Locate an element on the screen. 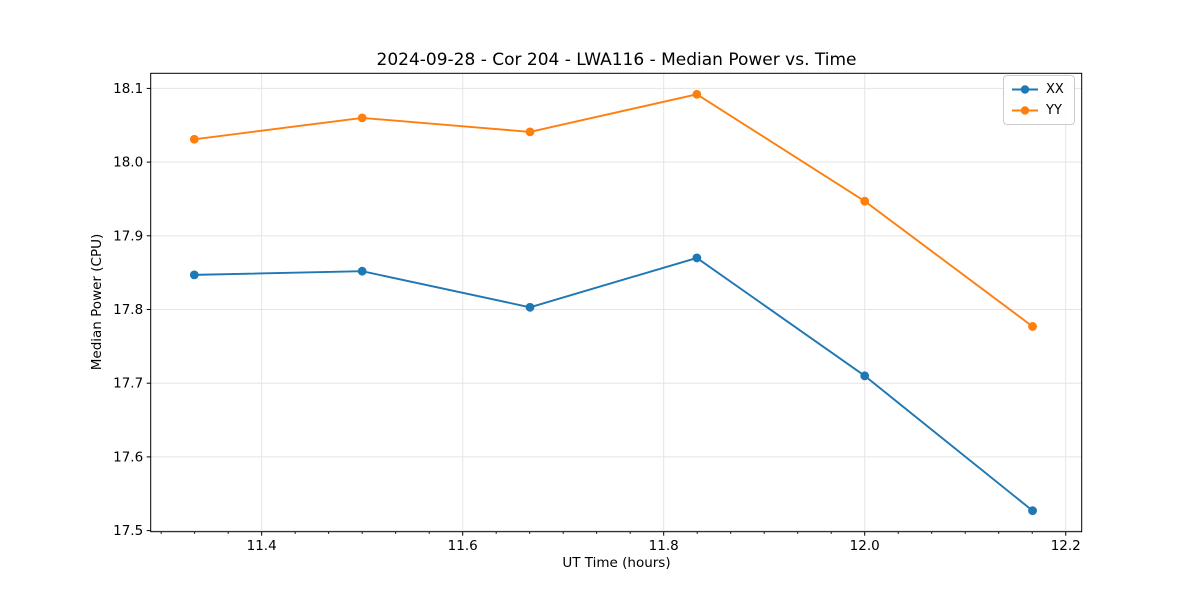 This screenshot has height=600, width=1200. legend: XX YY is located at coordinates (1039, 100).